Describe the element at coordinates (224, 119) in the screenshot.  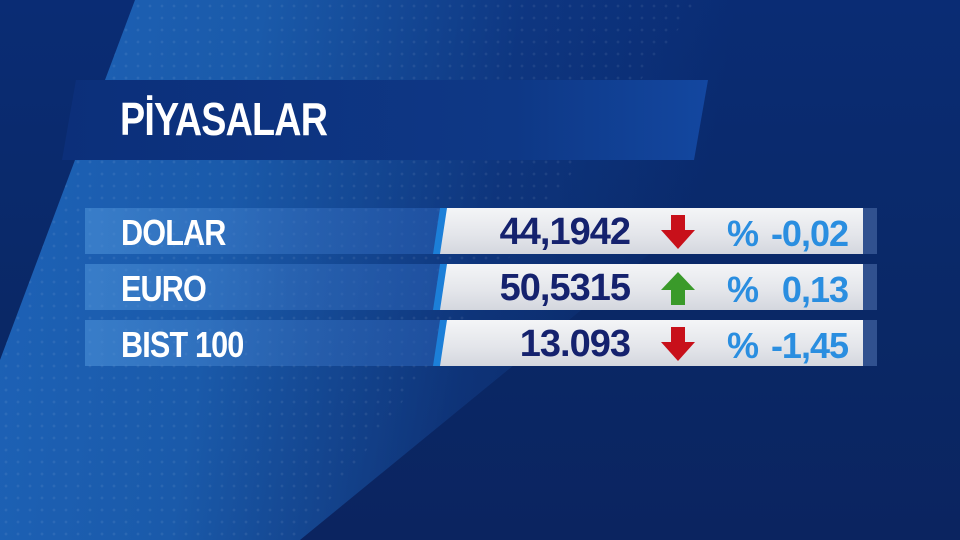
I see `page-title: PİYASALAR` at that location.